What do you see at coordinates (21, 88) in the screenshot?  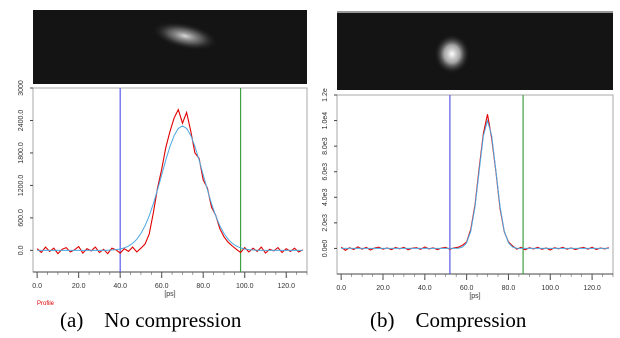 I see `y-tick-label: 3000` at bounding box center [21, 88].